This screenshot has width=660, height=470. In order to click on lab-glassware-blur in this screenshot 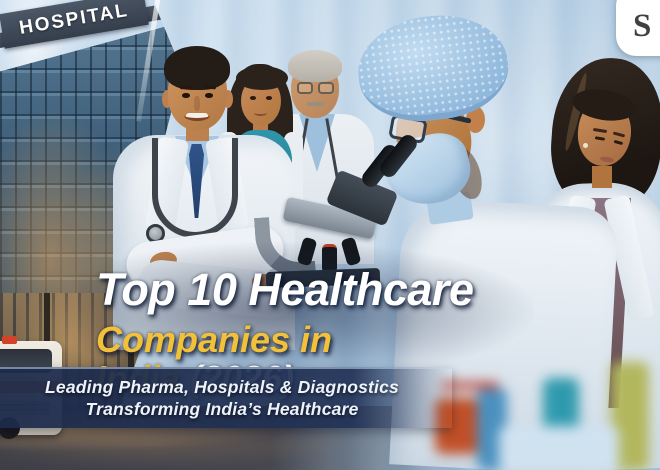, I will do `click(537, 405)`.